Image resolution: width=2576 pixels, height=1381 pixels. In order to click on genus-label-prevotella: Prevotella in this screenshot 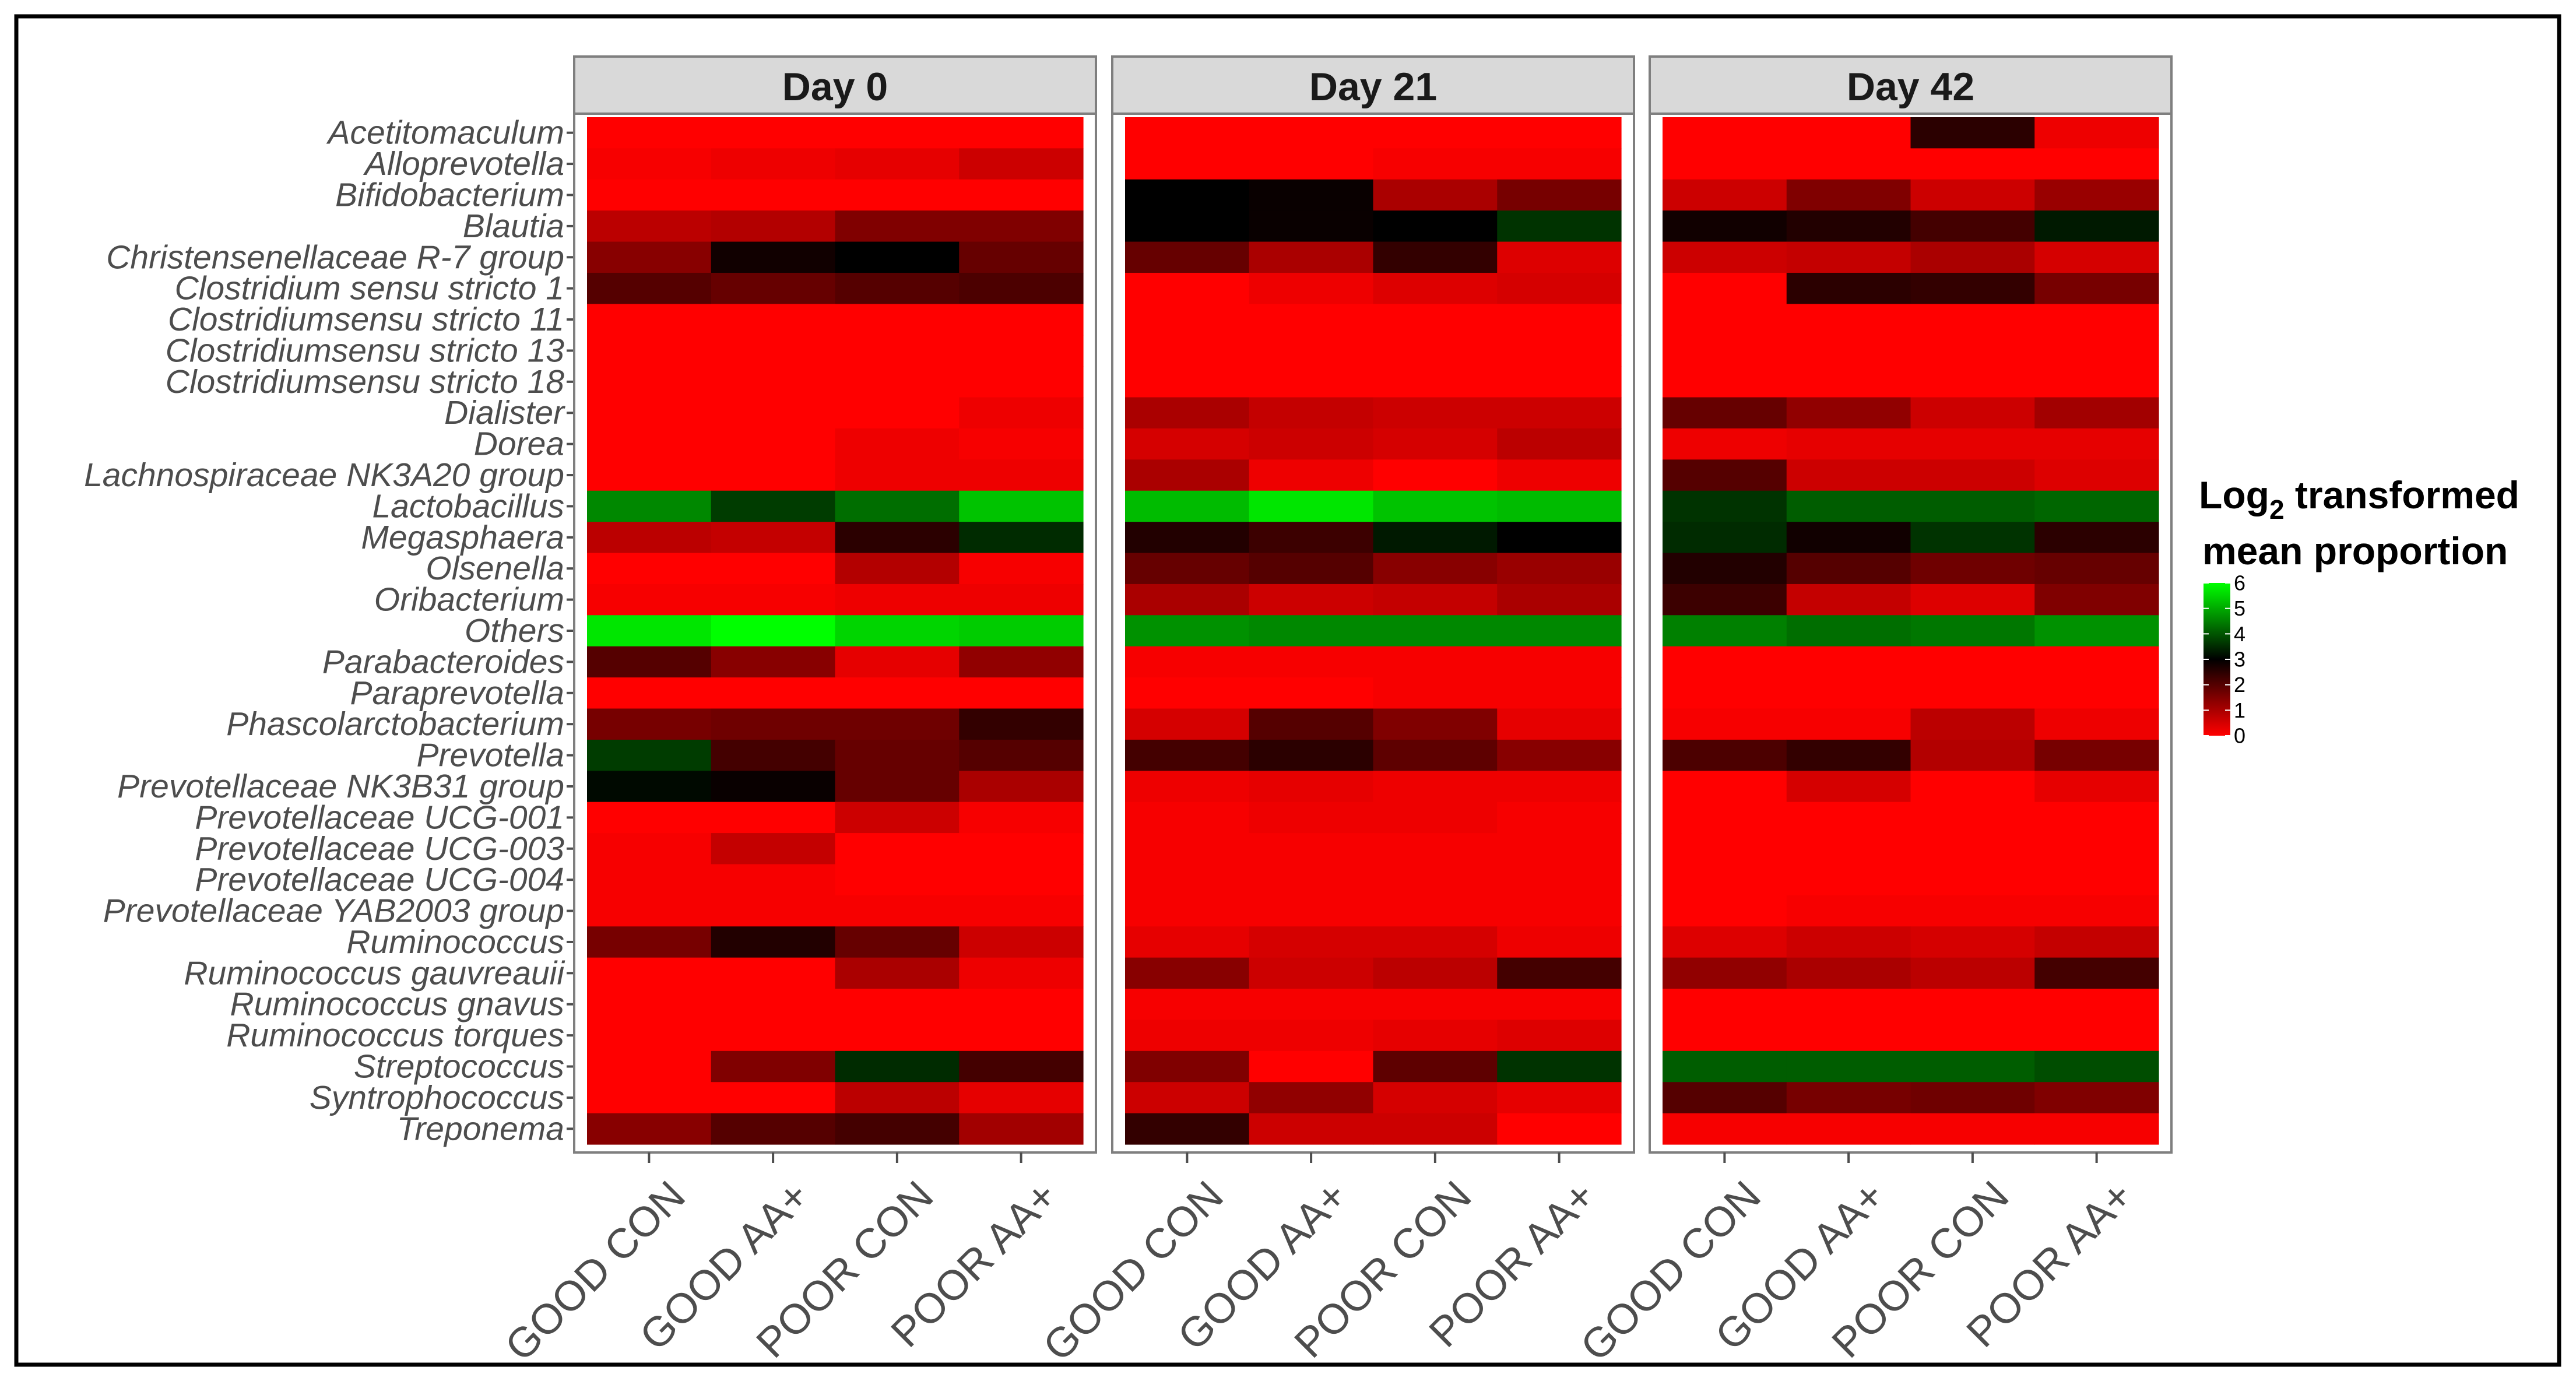, I will do `click(490, 755)`.